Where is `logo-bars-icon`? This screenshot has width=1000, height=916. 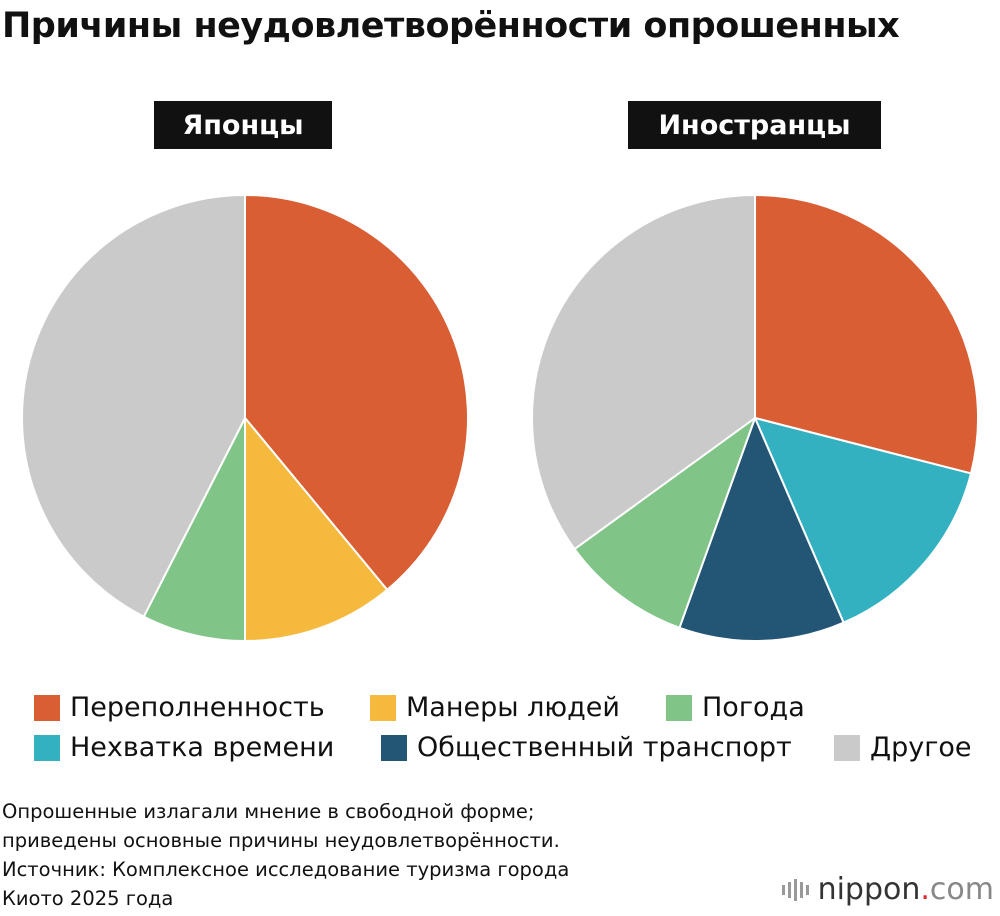 logo-bars-icon is located at coordinates (796, 889).